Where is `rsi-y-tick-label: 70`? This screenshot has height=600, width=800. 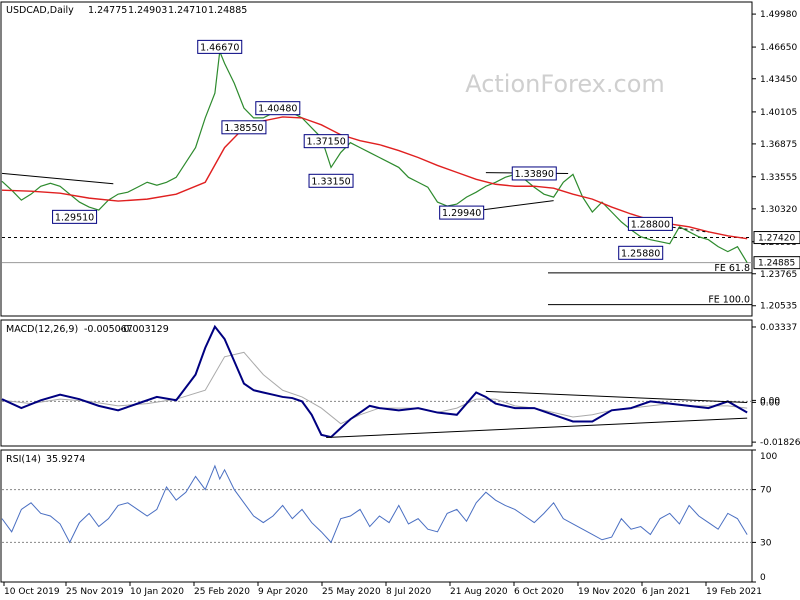 rsi-y-tick-label: 70 is located at coordinates (766, 491).